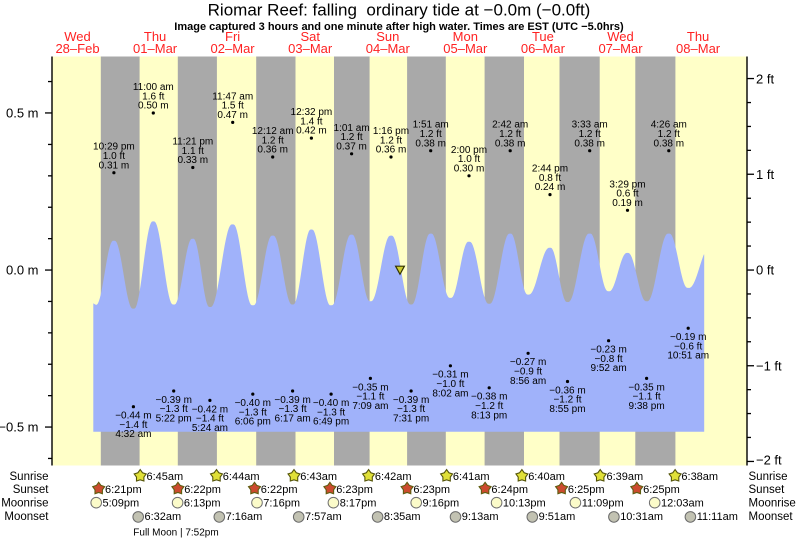  What do you see at coordinates (193, 151) in the screenshot?
I see `svg-text: 1.1 ft` at bounding box center [193, 151].